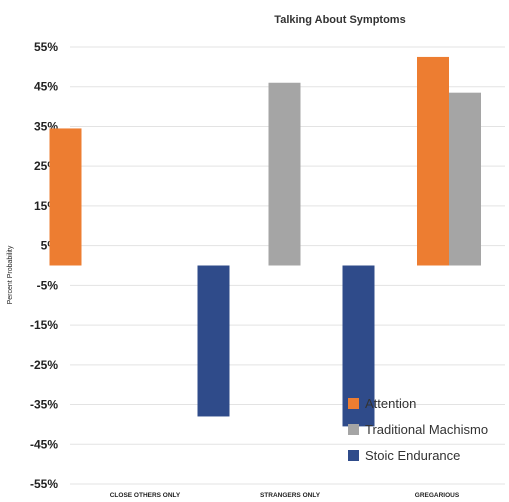 Image resolution: width=509 pixels, height=502 pixels. Describe the element at coordinates (44, 365) in the screenshot. I see `y-tick-label: -25%` at that location.